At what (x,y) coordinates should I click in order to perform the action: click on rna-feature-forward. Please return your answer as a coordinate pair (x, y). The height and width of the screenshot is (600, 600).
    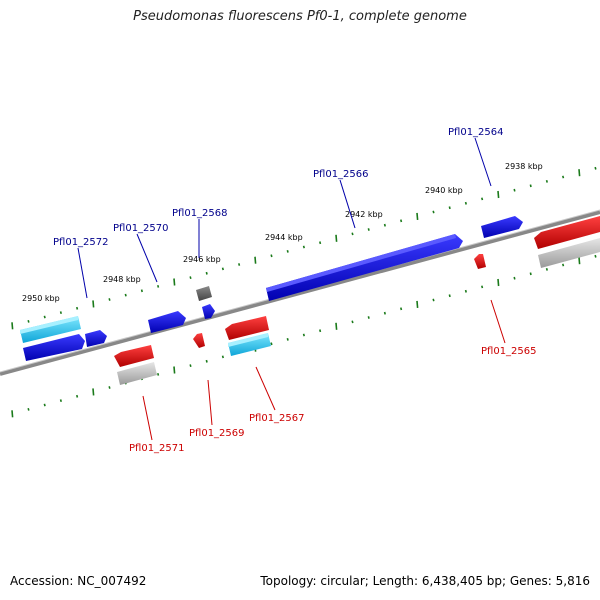
    Looking at the image, I should click on (50, 329).